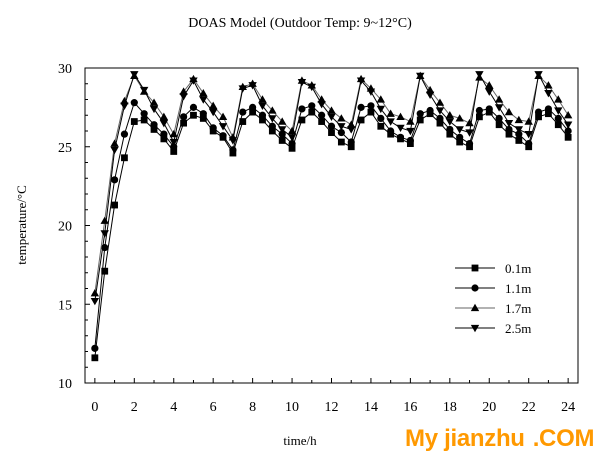 The width and height of the screenshot is (601, 468). Describe the element at coordinates (371, 407) in the screenshot. I see `x-tick-label: 14` at that location.